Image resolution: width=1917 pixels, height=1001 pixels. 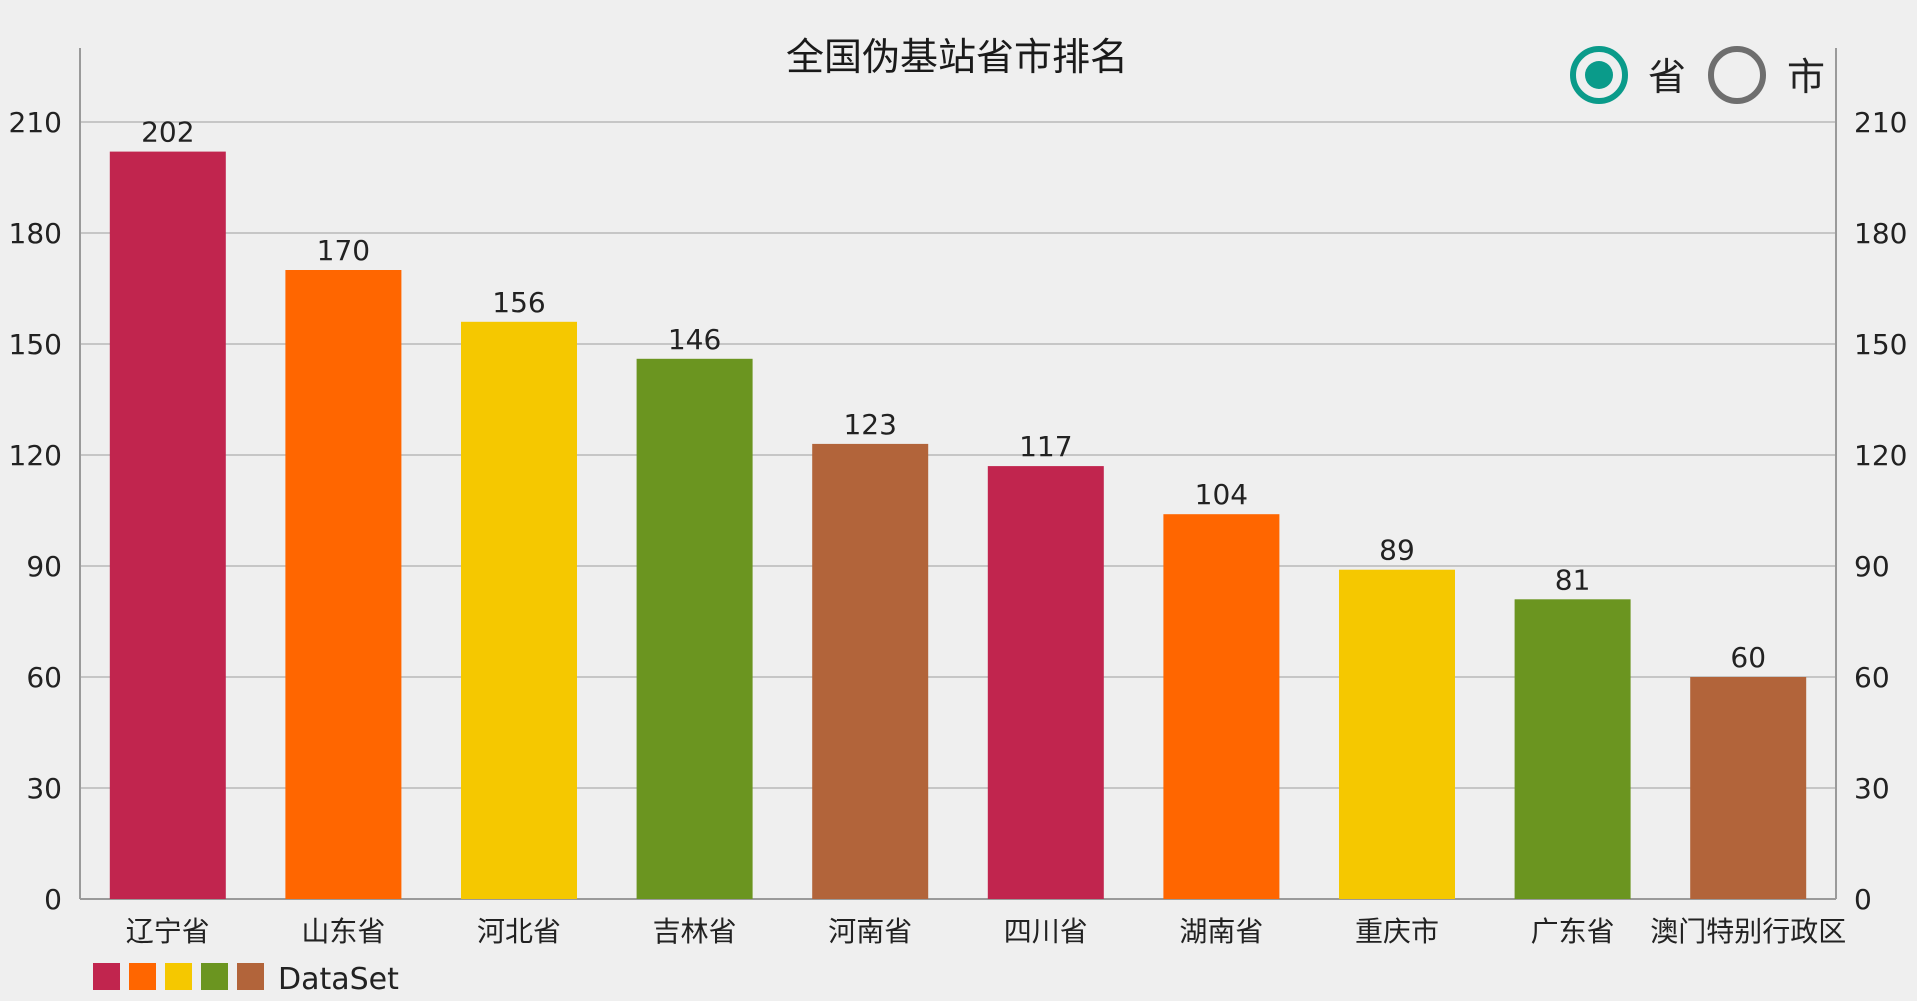 I want to click on x-tick-label: 四川省, so click(x=1046, y=931).